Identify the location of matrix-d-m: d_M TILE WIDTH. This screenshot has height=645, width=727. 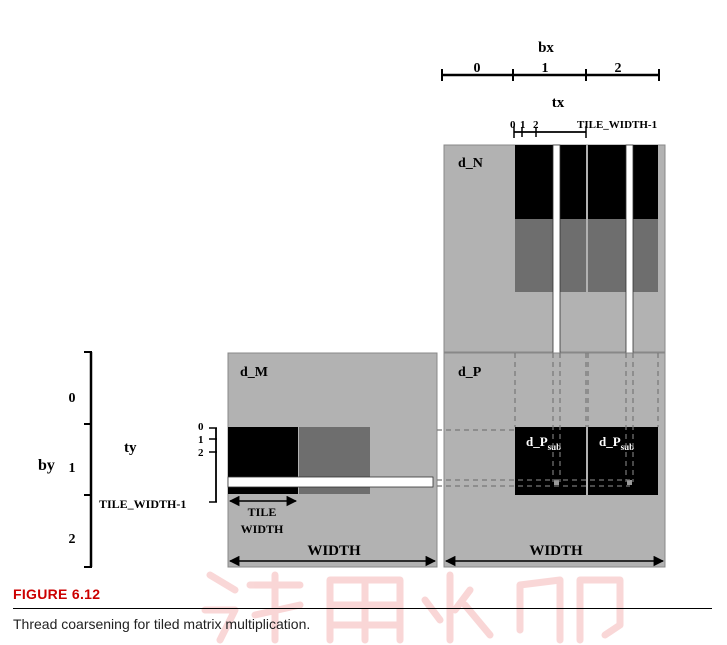
(332, 460).